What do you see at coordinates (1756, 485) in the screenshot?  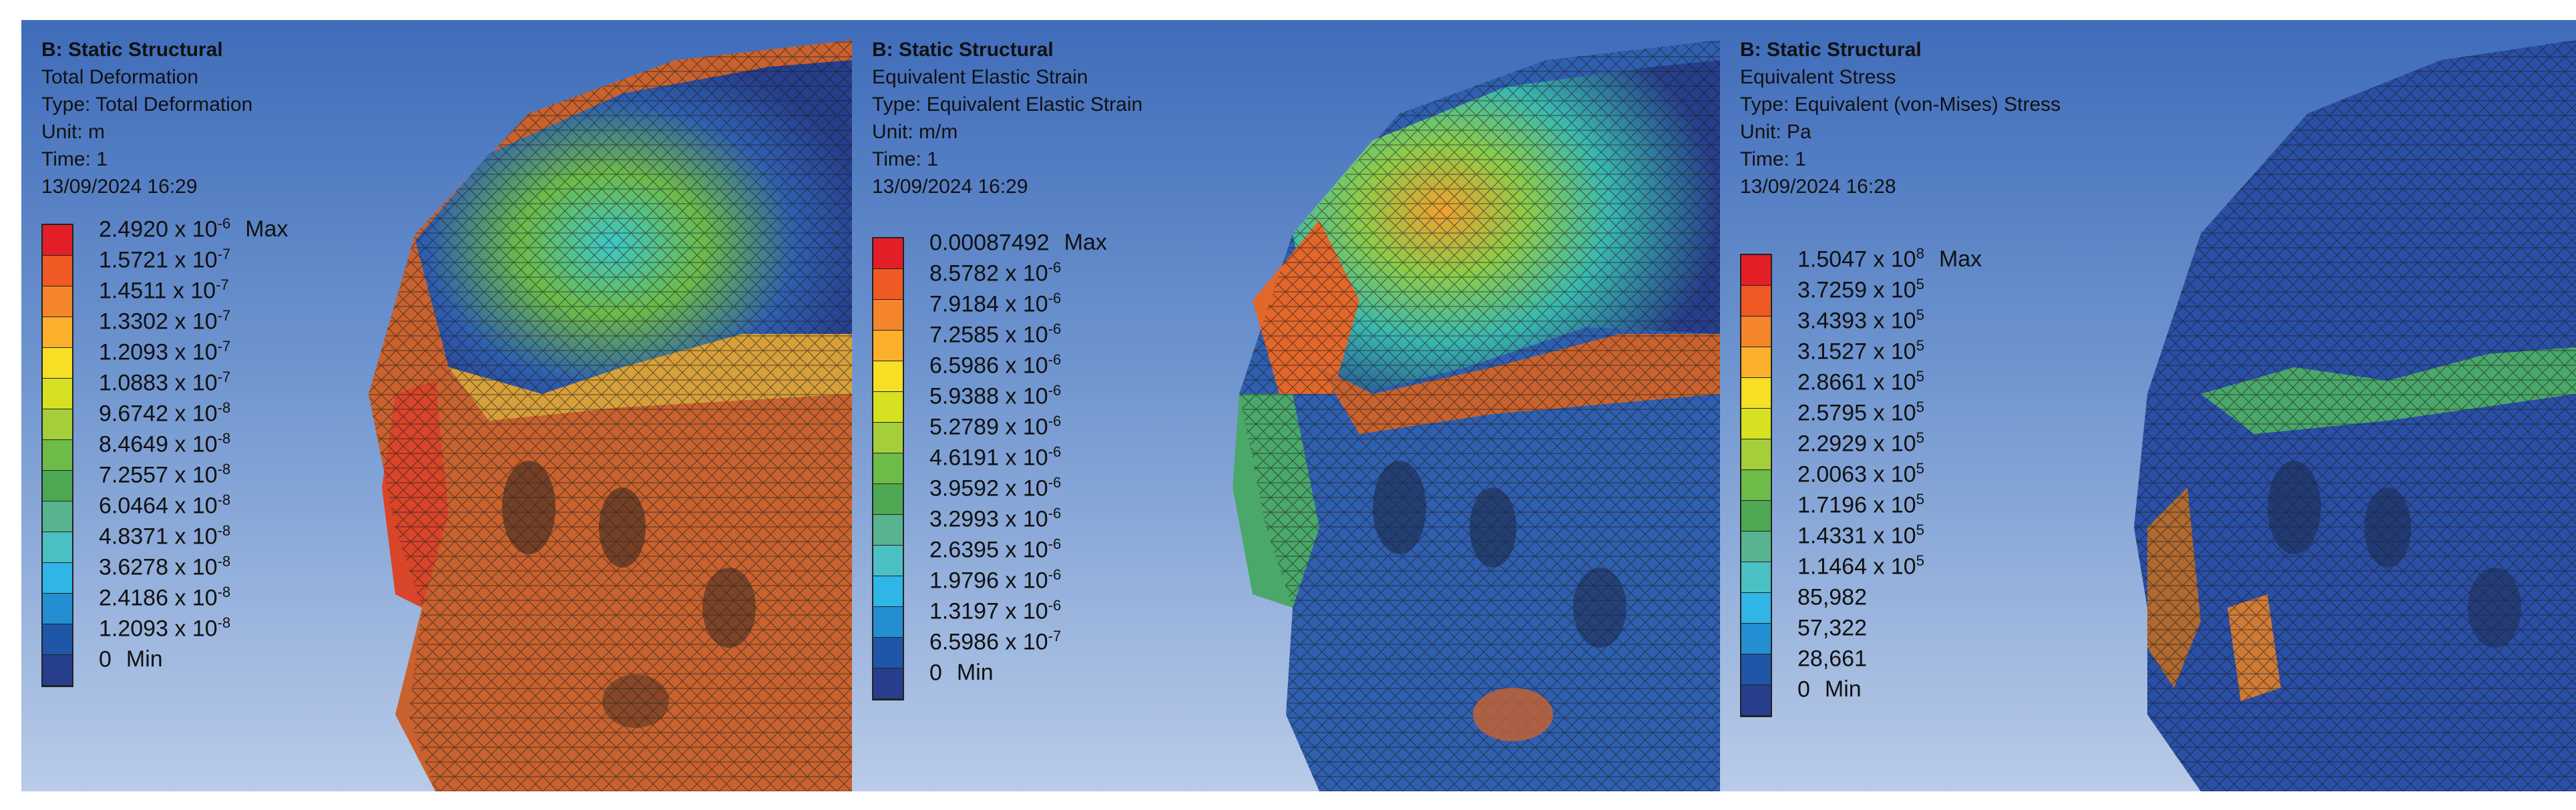 I see `legend-color-bar` at bounding box center [1756, 485].